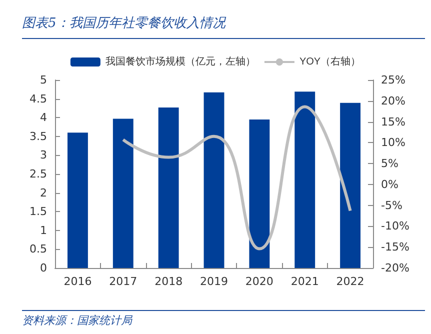  What do you see at coordinates (38, 249) in the screenshot?
I see `y-tick-label: 0.5` at bounding box center [38, 249].